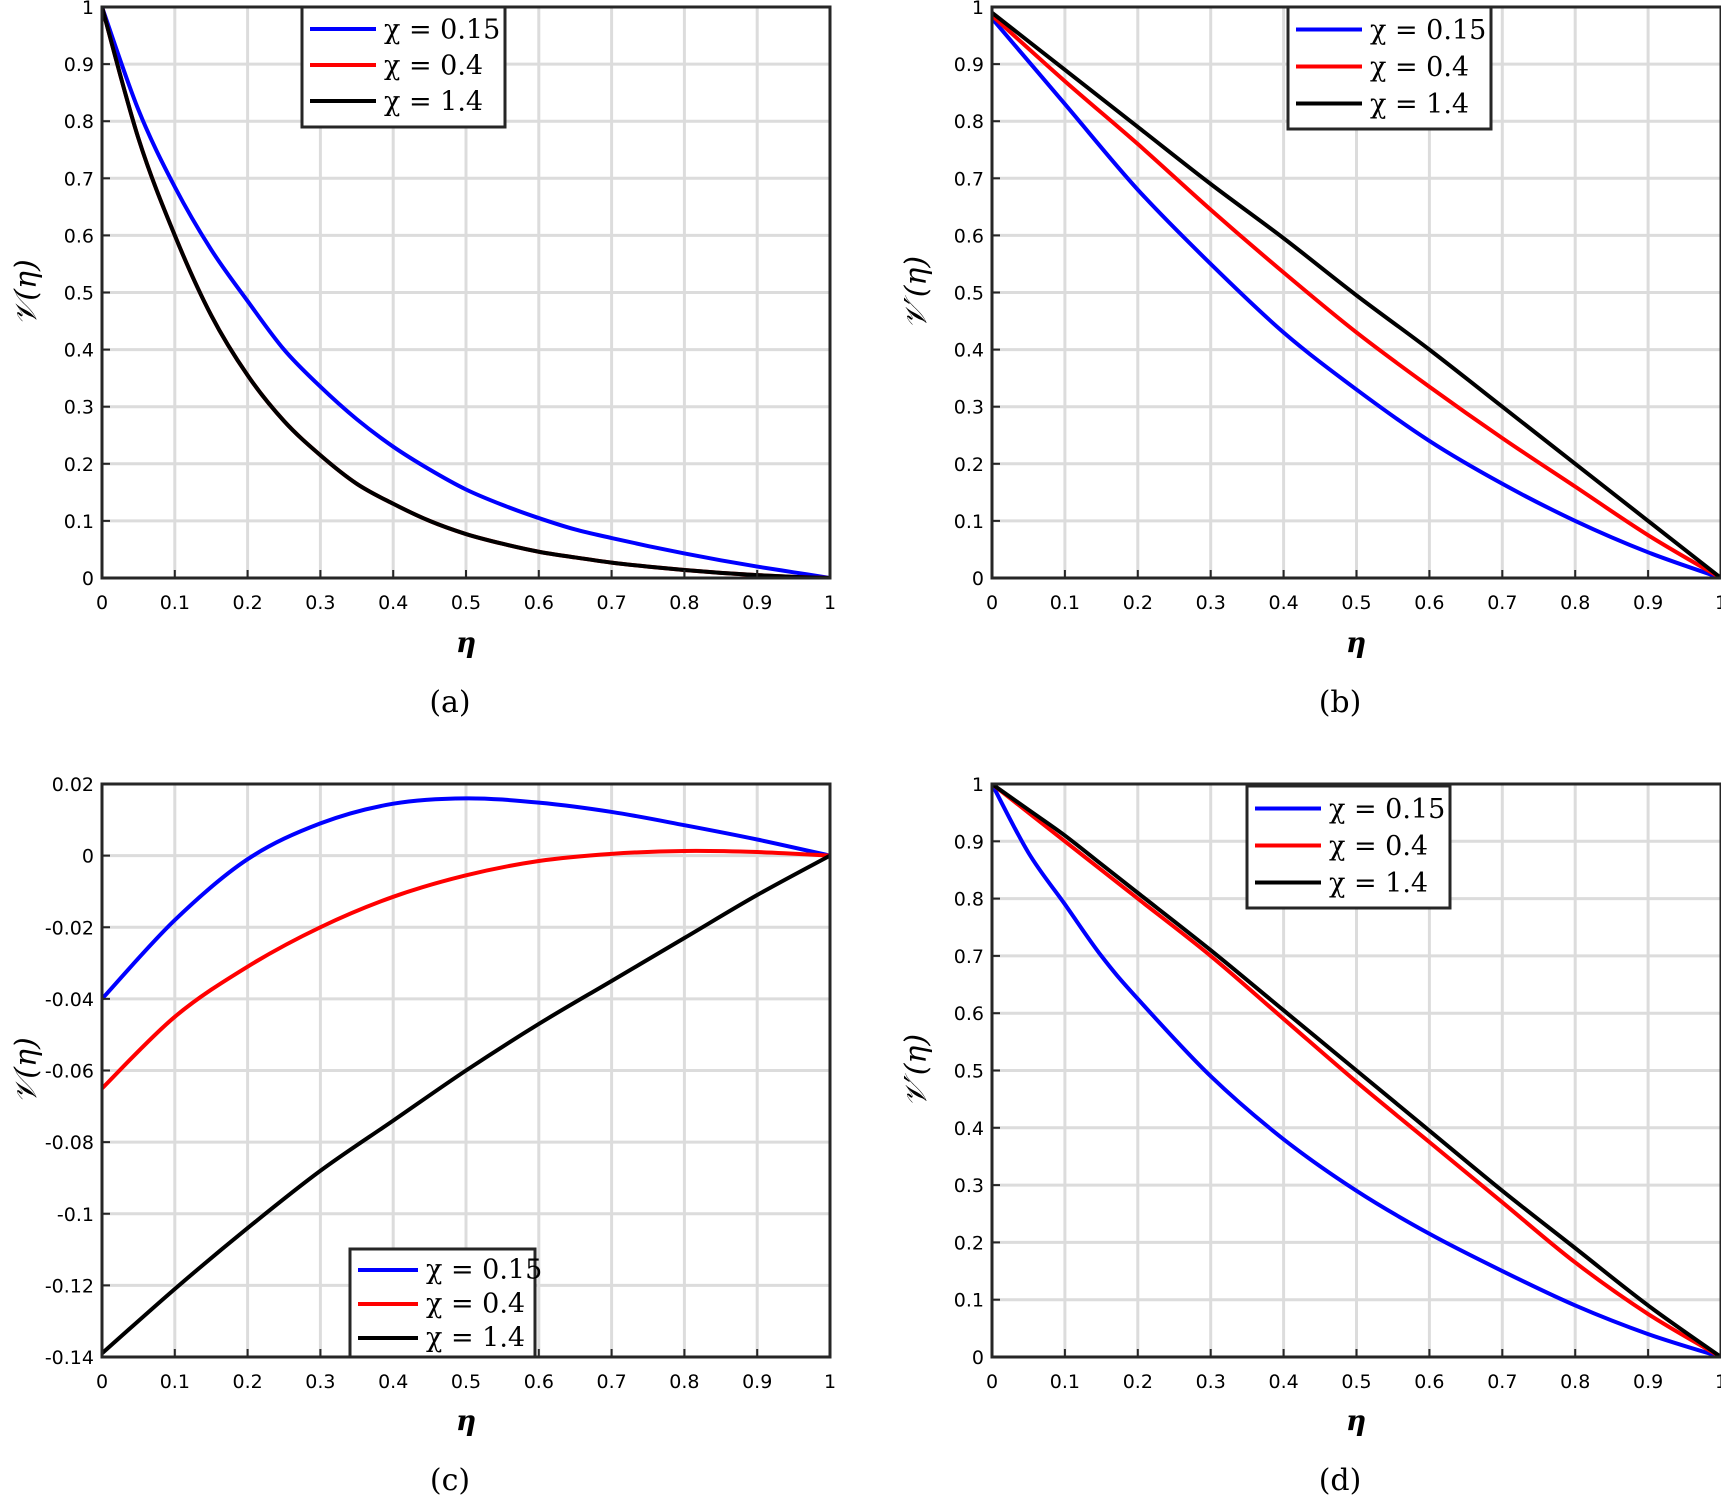 This screenshot has width=1721, height=1499. What do you see at coordinates (75, 1215) in the screenshot?
I see `y-tick-label: -0.1` at bounding box center [75, 1215].